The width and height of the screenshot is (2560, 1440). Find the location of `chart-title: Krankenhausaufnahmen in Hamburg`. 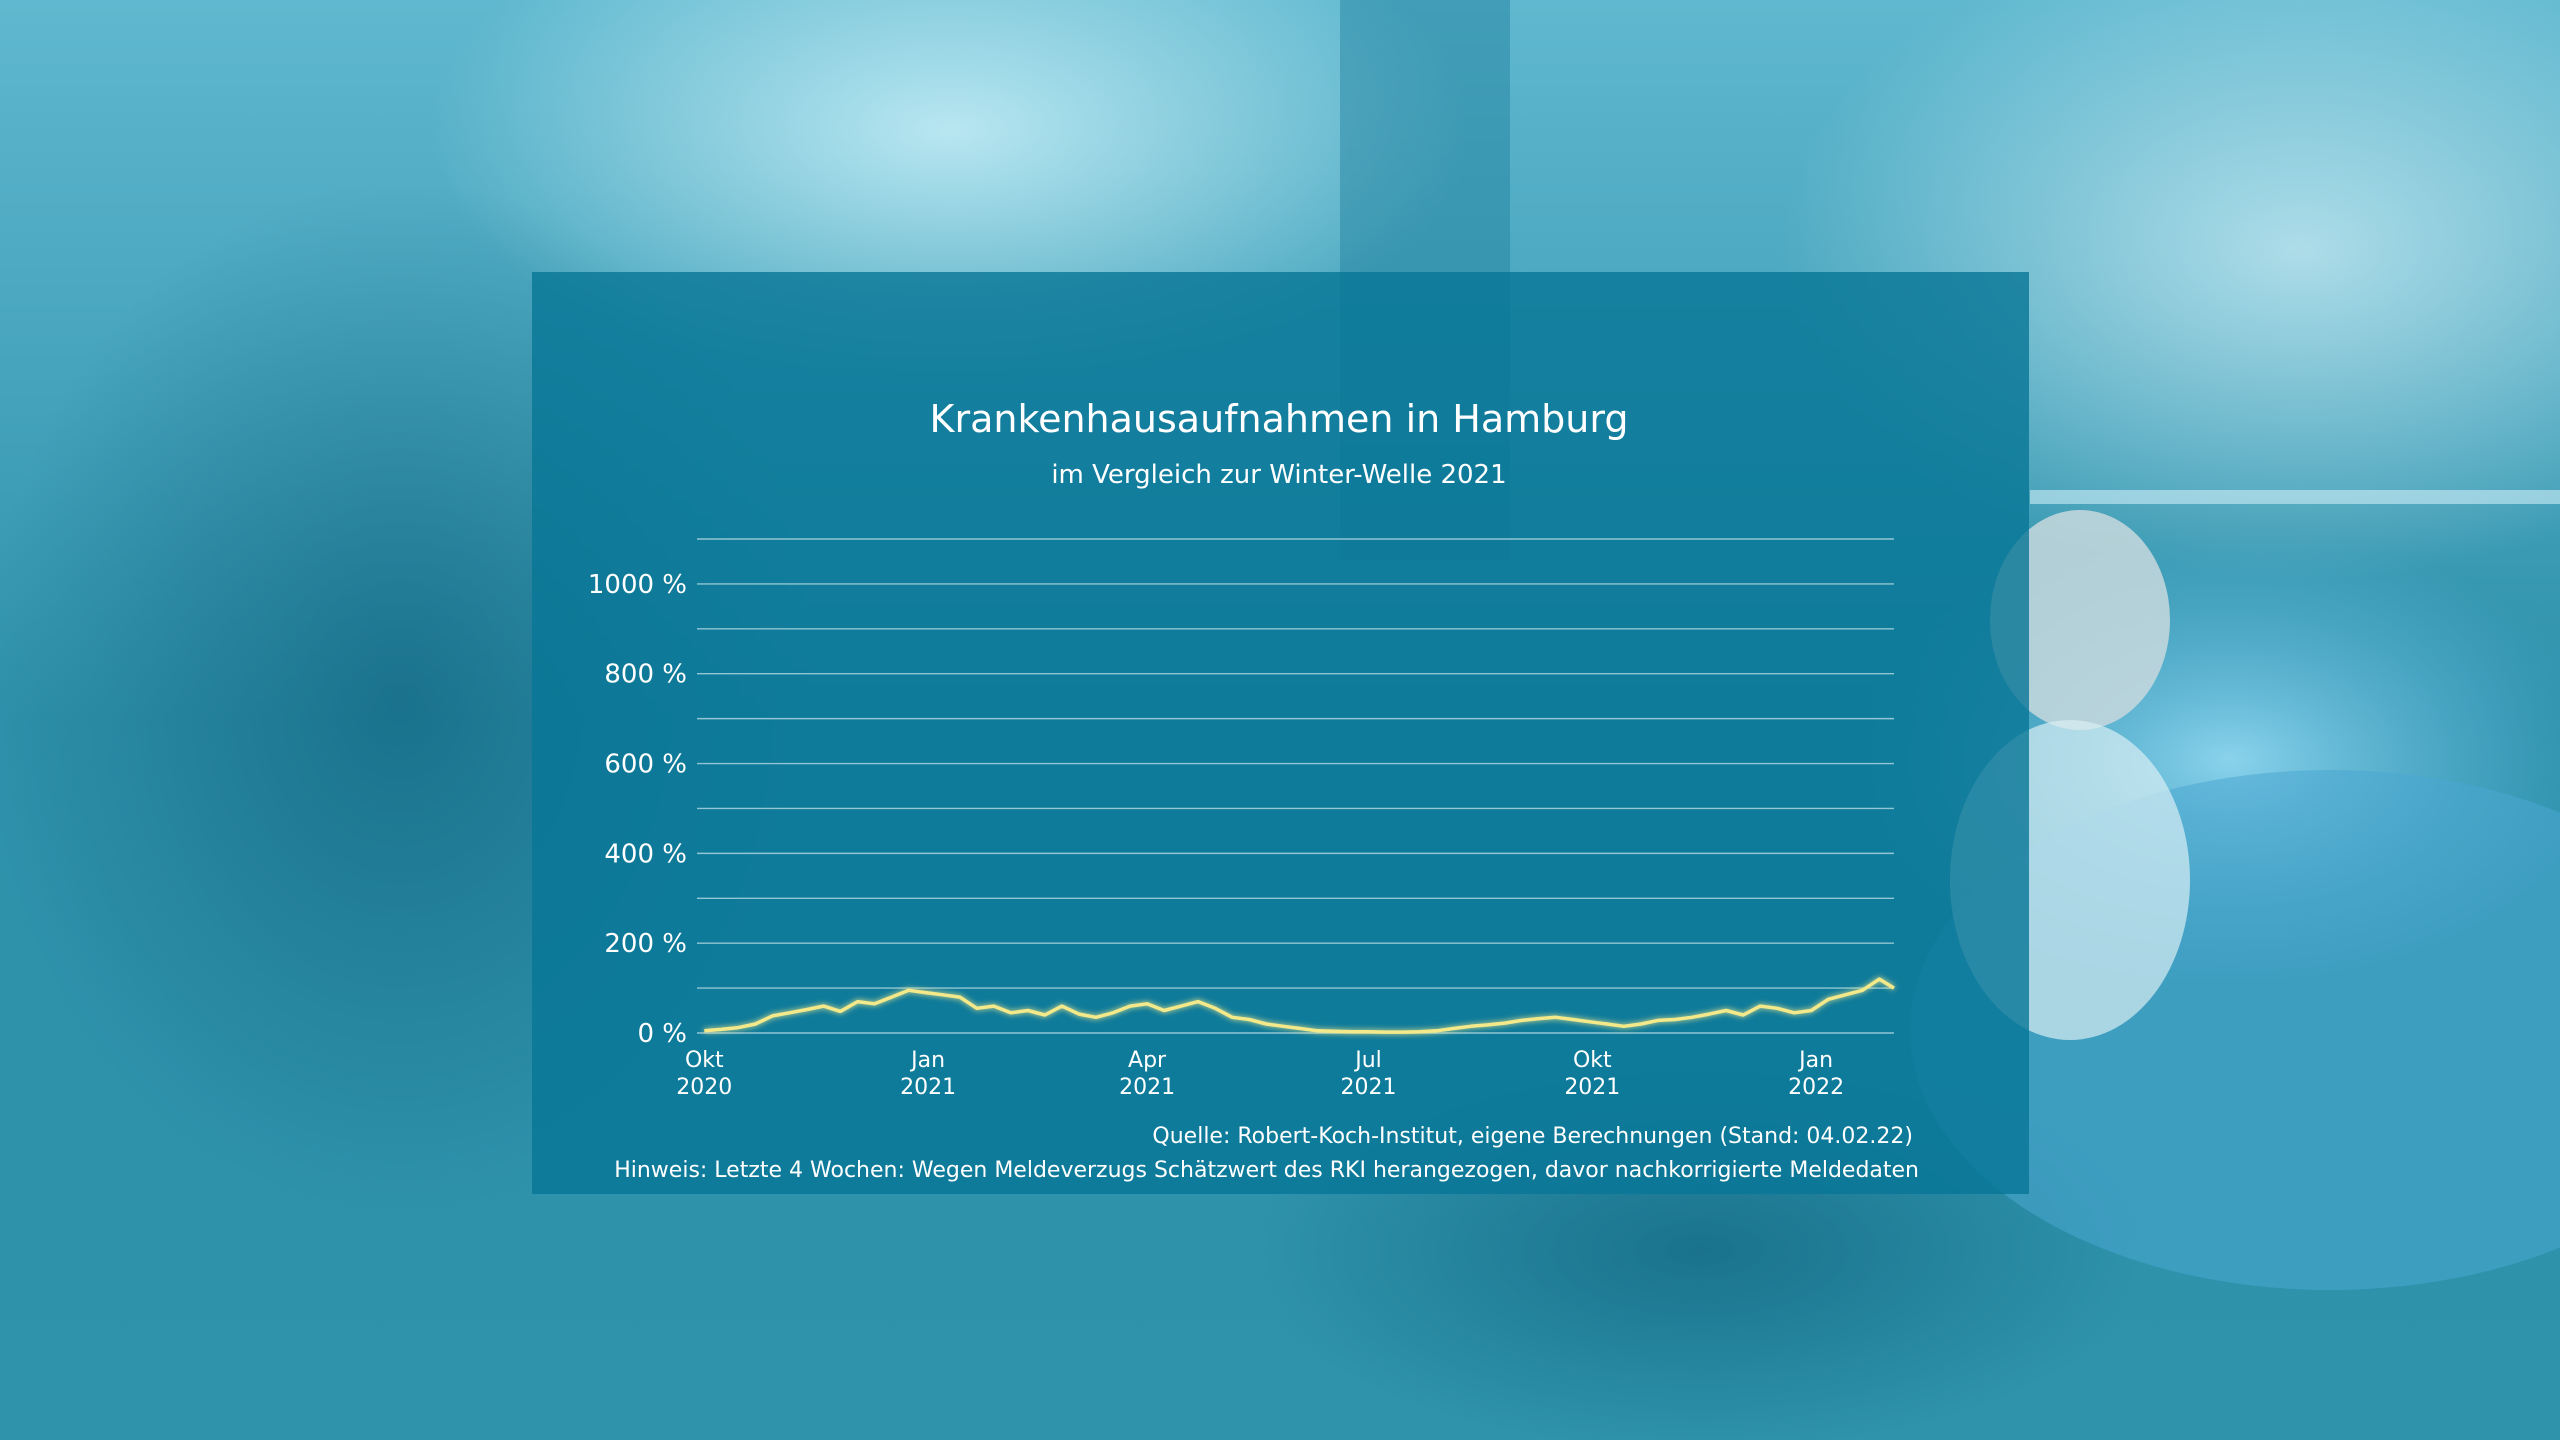

chart-title: Krankenhausaufnahmen in Hamburg is located at coordinates (1279, 419).